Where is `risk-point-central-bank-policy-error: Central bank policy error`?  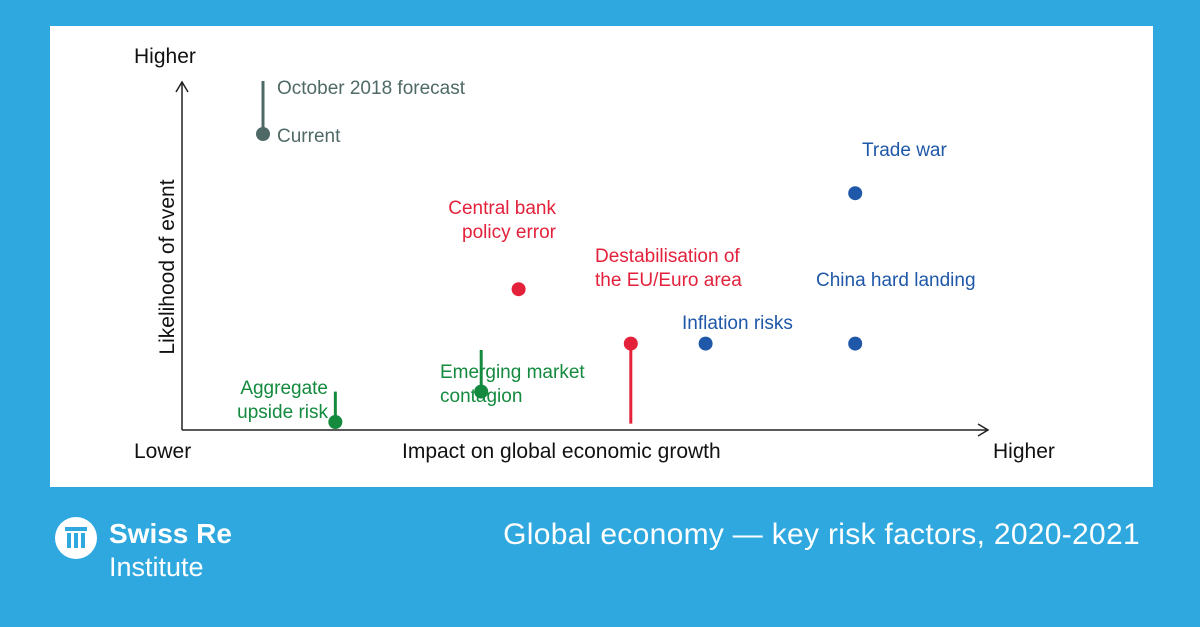 risk-point-central-bank-policy-error: Central bank policy error is located at coordinates (502, 247).